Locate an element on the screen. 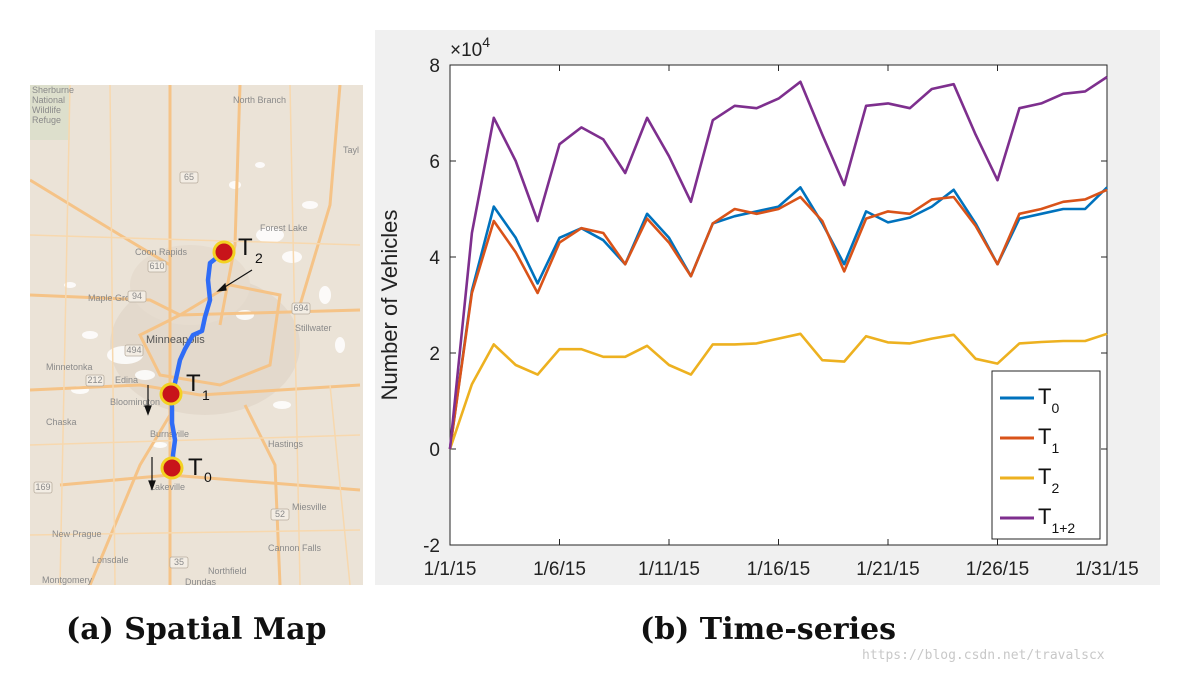  marker-t1-sub: 1 is located at coordinates (206, 395).